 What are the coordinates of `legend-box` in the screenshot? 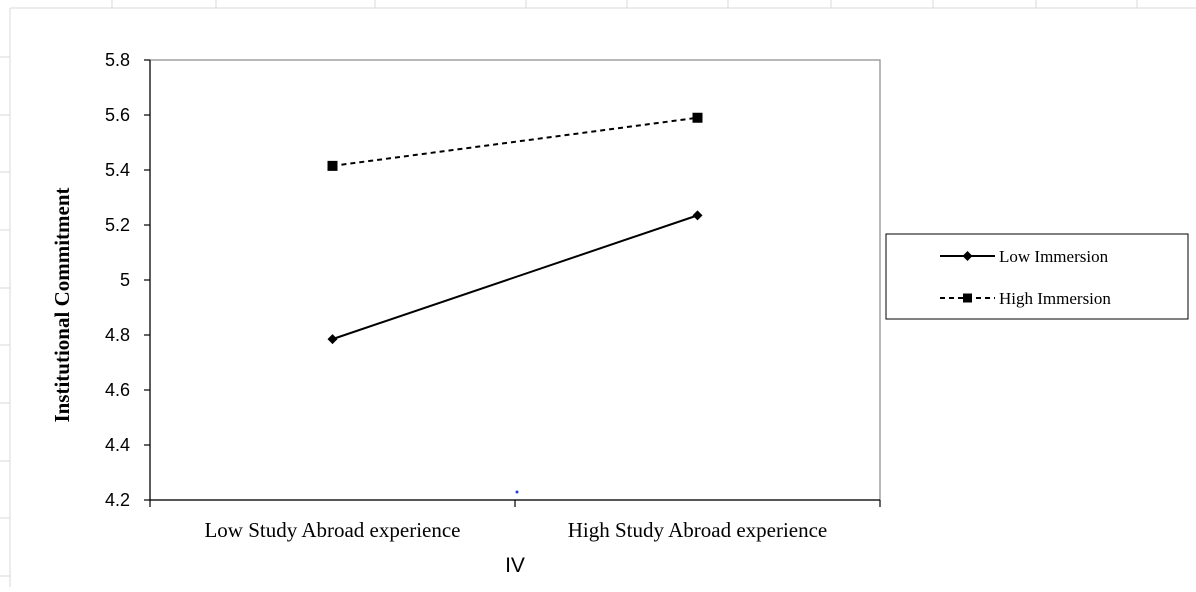 It's located at (1037, 276).